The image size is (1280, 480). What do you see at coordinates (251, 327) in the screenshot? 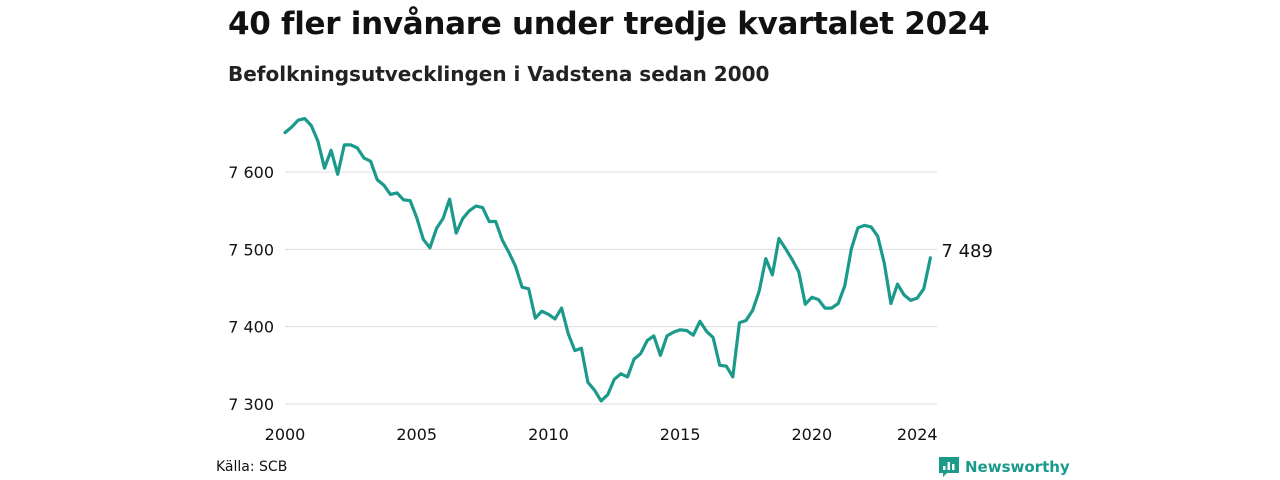
I see `y-tick-label: 7 400` at bounding box center [251, 327].